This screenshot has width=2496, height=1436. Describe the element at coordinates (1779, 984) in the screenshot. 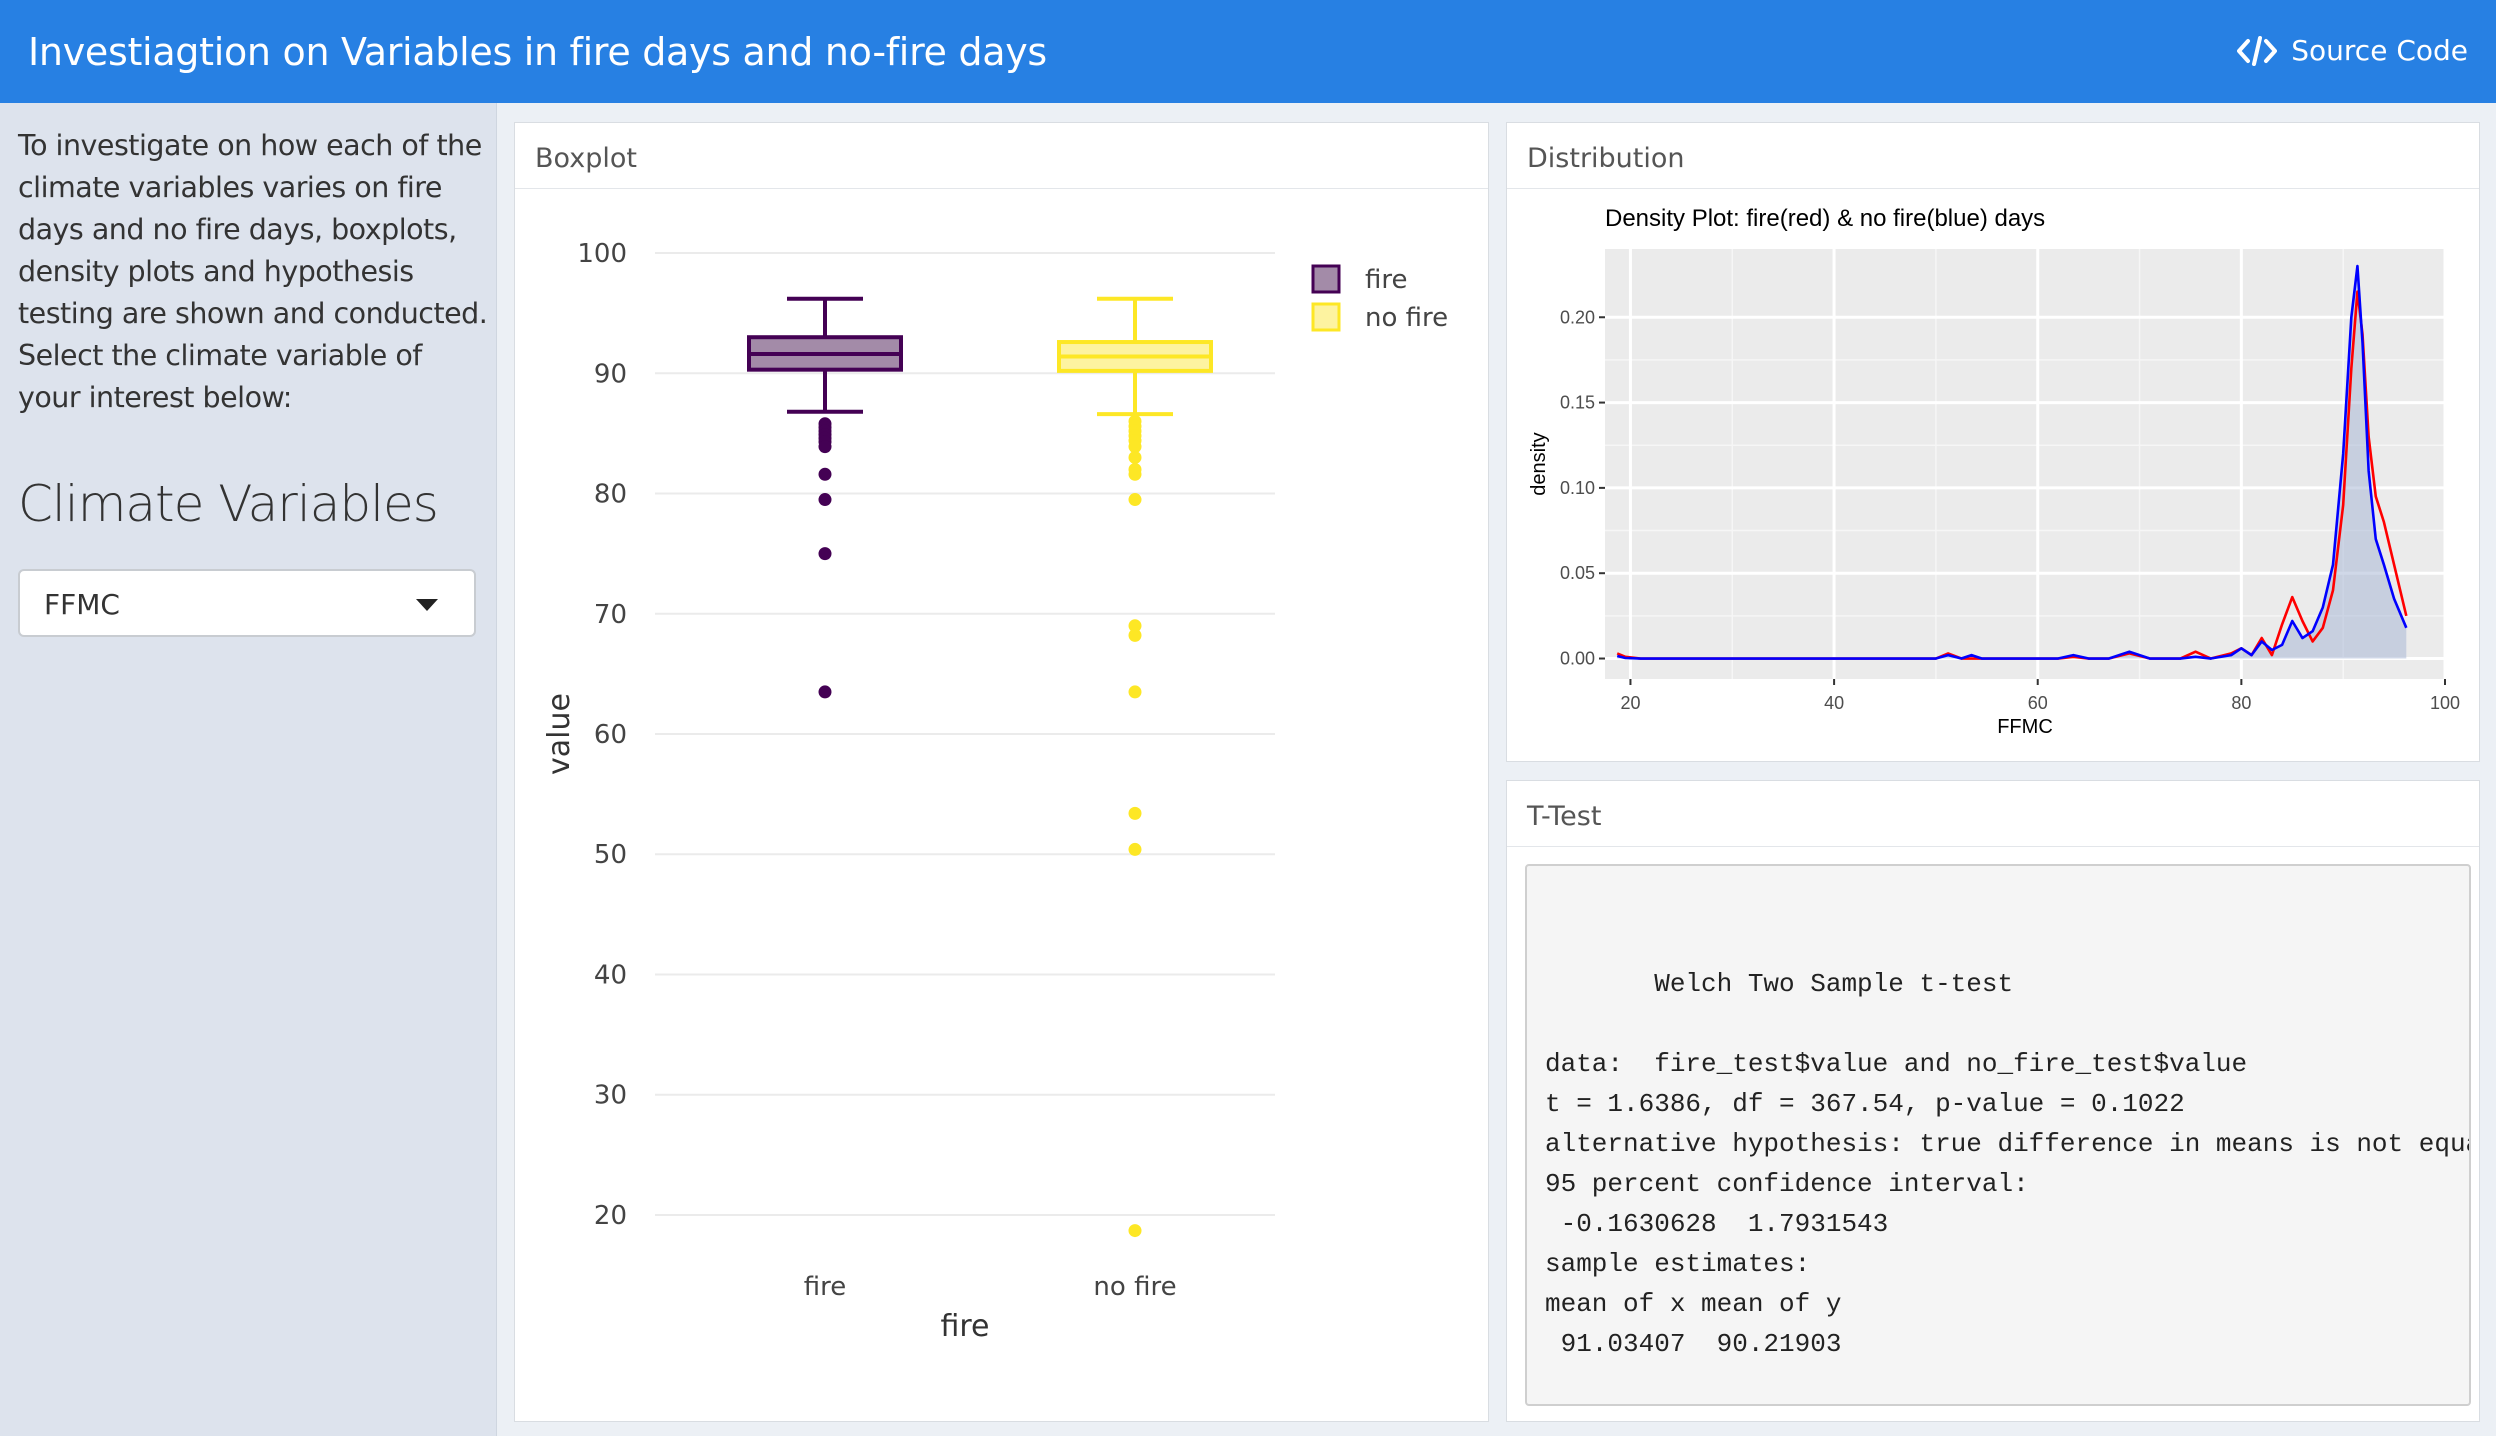

I see `ttest-line: Welch Two Sample t-test` at that location.